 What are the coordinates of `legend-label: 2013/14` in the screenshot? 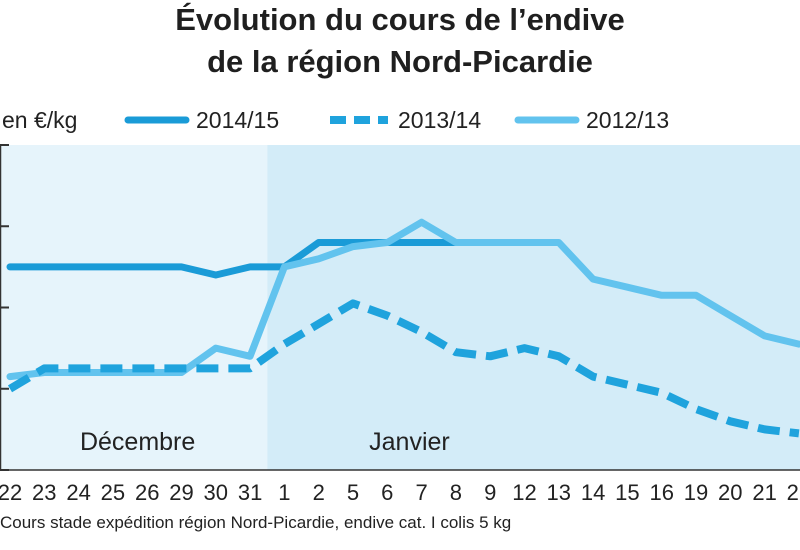 It's located at (439, 120).